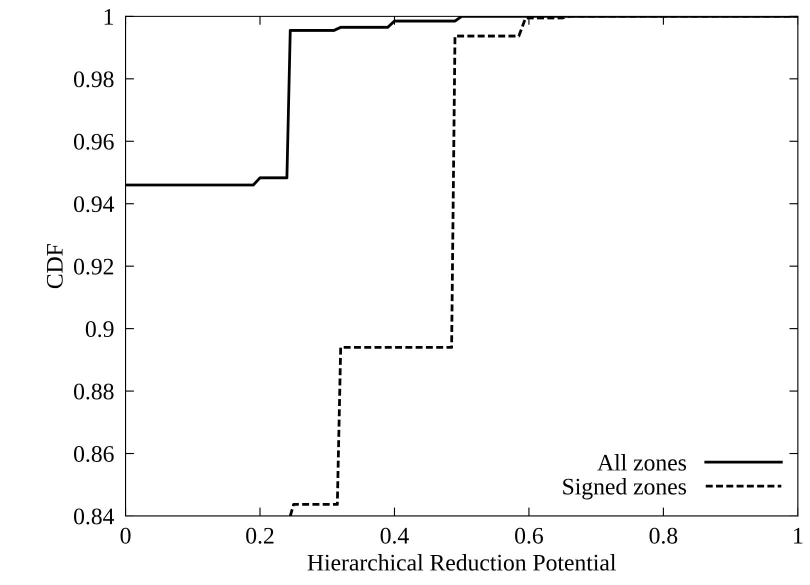  I want to click on y-tick-label: 0.94, so click(94, 204).